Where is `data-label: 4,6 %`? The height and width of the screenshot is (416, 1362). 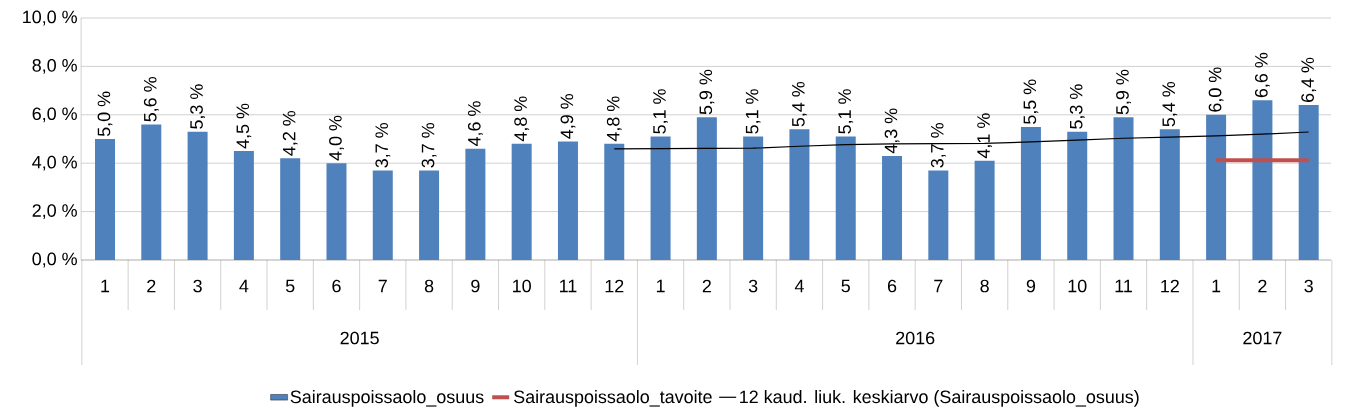
data-label: 4,6 % is located at coordinates (475, 124).